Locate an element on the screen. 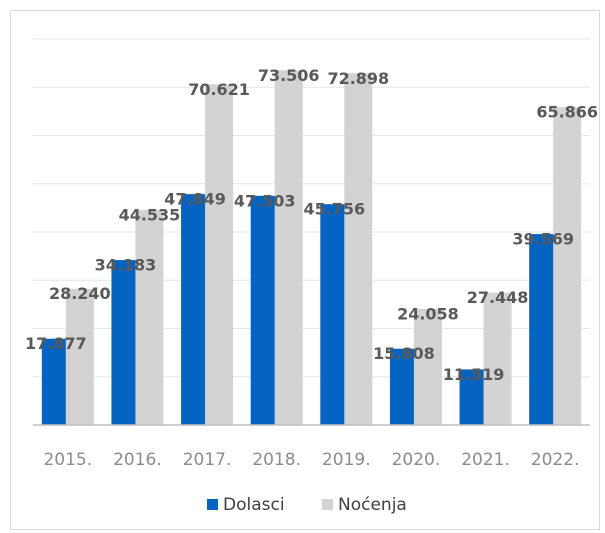 Image resolution: width=605 pixels, height=533 pixels. x-tick-label: 2019. is located at coordinates (346, 460).